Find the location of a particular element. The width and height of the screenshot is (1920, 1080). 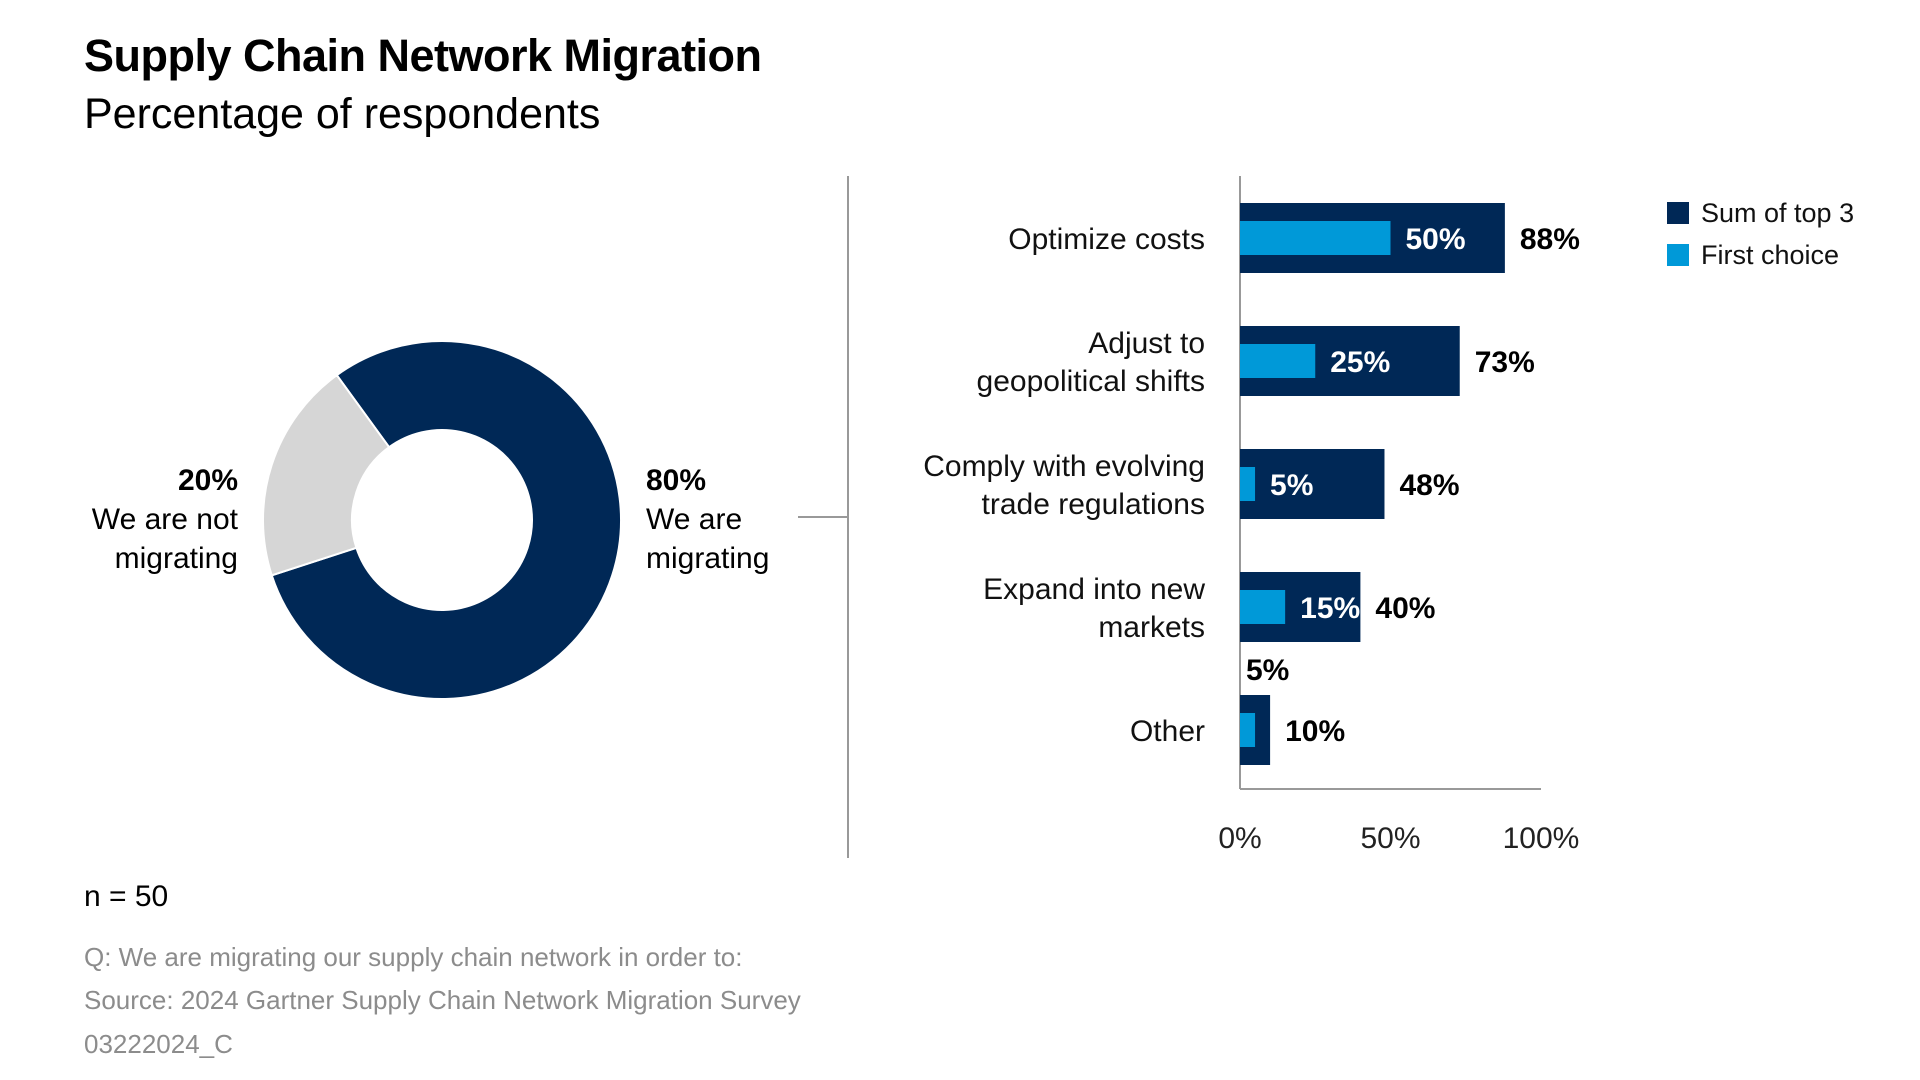

bar-value-sum-top3: 73% is located at coordinates (1505, 362).